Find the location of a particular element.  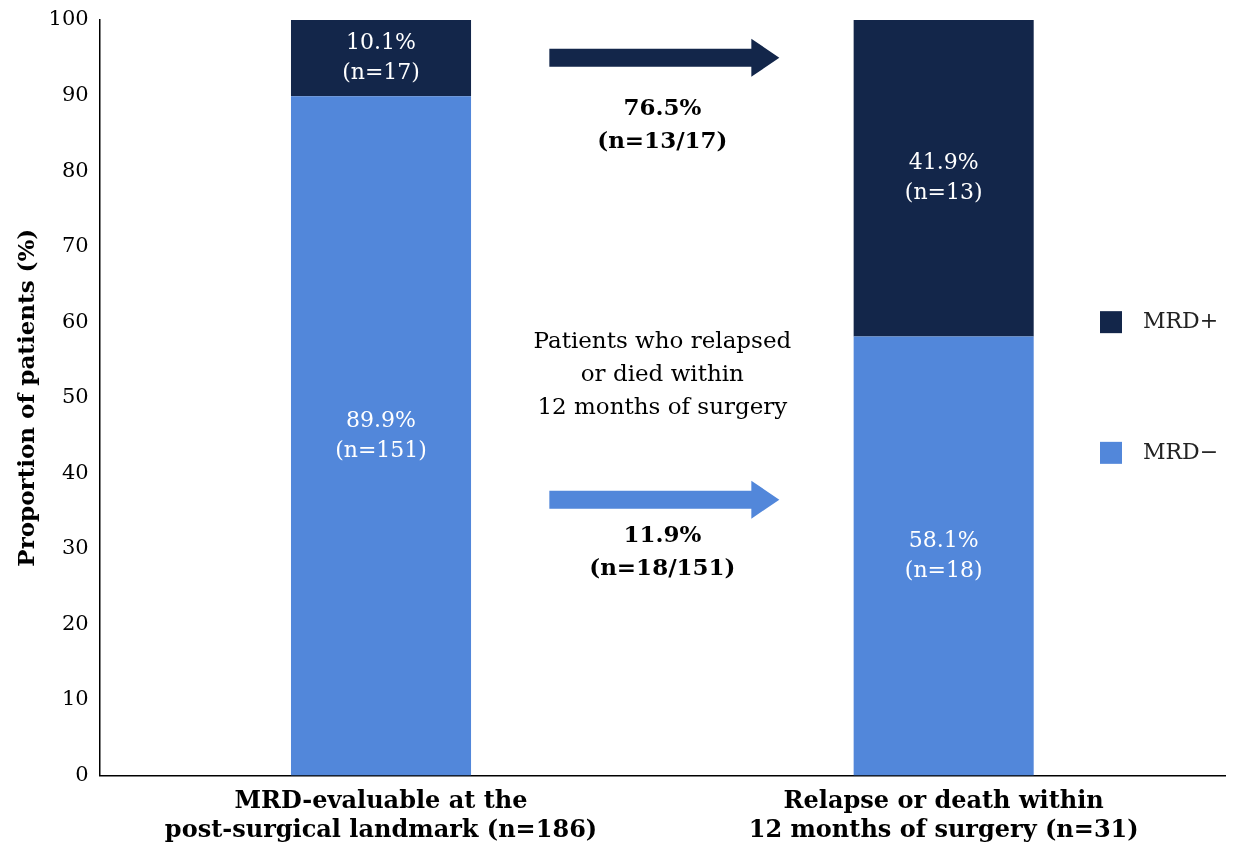

y-tick-label: 20 is located at coordinates (75, 622).